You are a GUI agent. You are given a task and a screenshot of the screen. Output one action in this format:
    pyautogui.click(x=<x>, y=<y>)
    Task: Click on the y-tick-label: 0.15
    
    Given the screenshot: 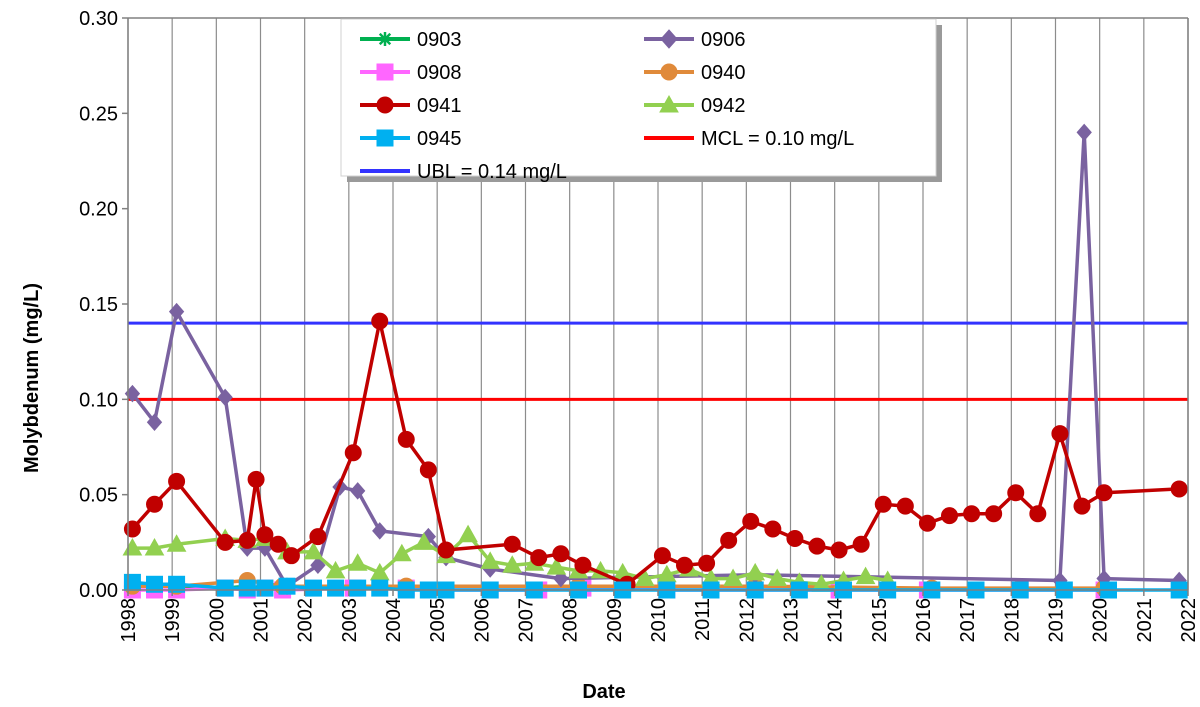 What is the action you would take?
    pyautogui.click(x=98, y=305)
    